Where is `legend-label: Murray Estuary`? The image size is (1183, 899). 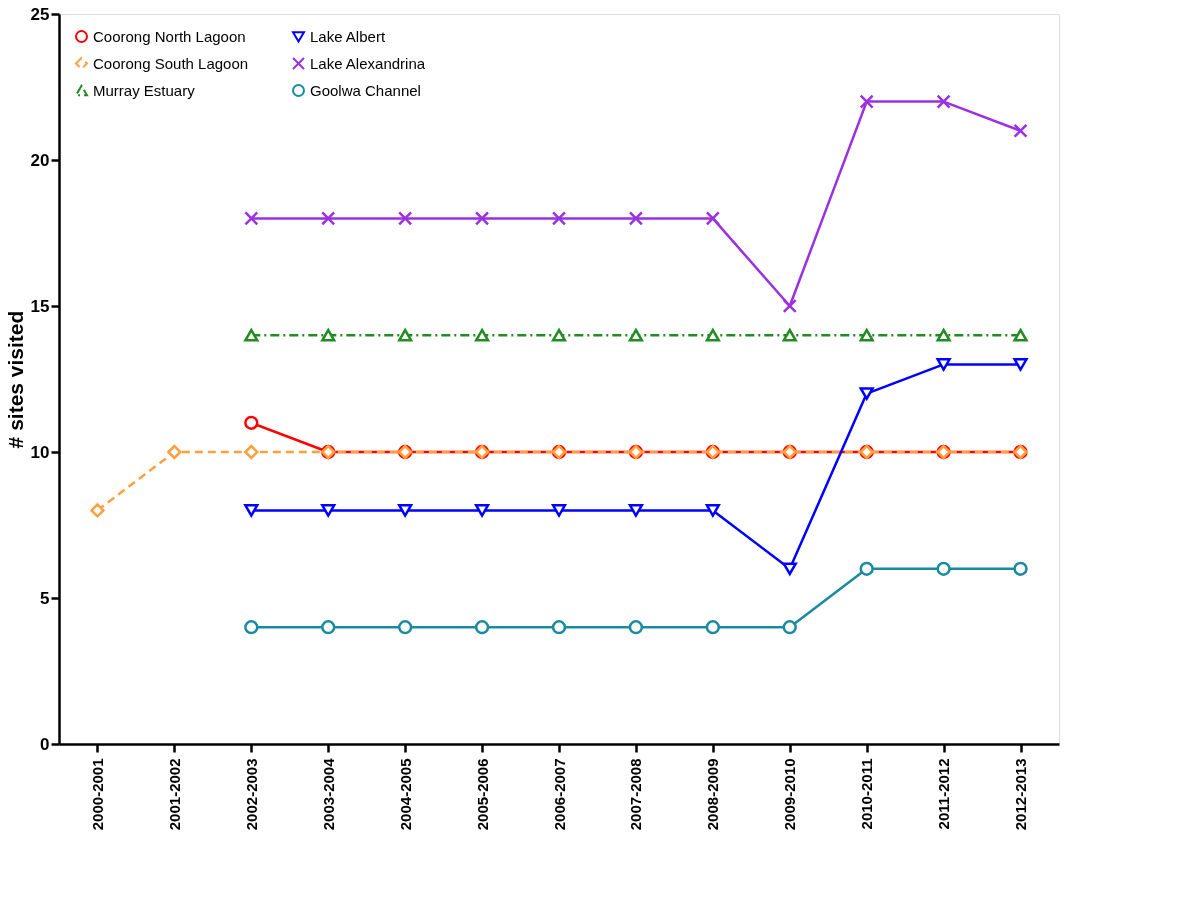
legend-label: Murray Estuary is located at coordinates (144, 90).